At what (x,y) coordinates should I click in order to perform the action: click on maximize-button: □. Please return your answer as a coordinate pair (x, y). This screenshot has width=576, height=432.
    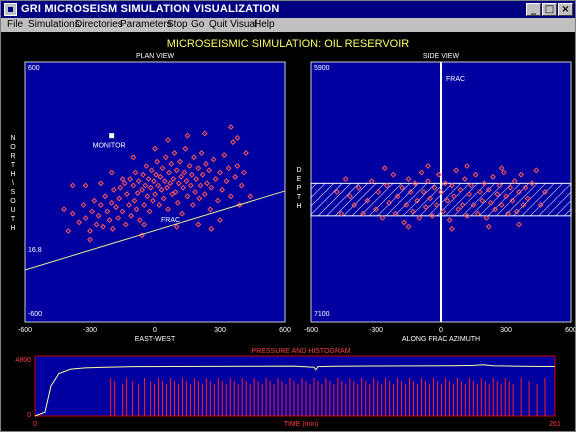
    Looking at the image, I should click on (549, 9).